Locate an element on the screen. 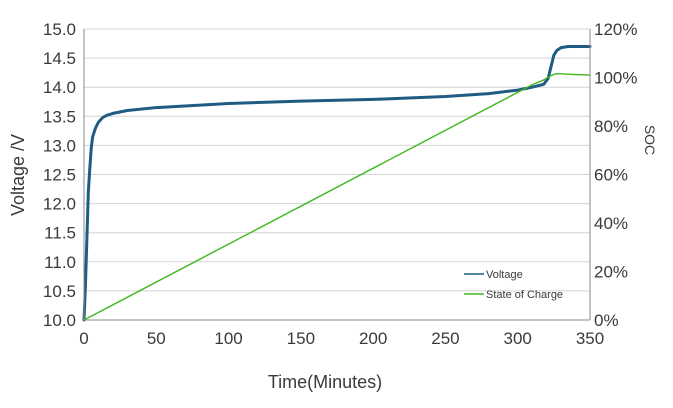 The height and width of the screenshot is (408, 673). y2-tick-label: 40% is located at coordinates (611, 223).